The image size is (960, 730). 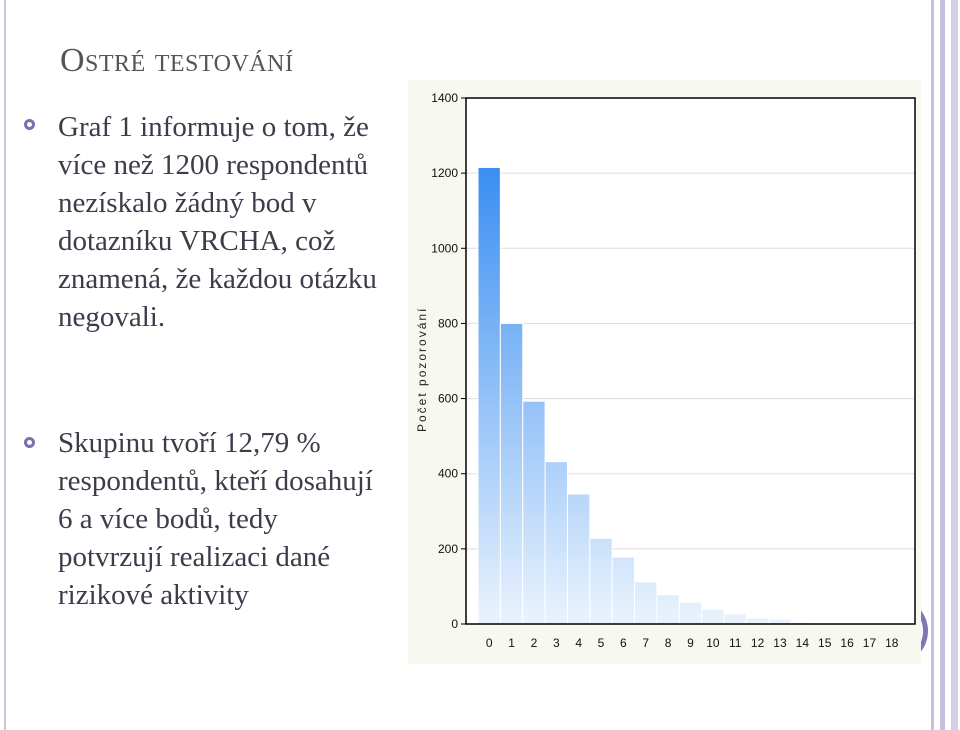 I want to click on x-tick-label: 6, so click(x=623, y=643).